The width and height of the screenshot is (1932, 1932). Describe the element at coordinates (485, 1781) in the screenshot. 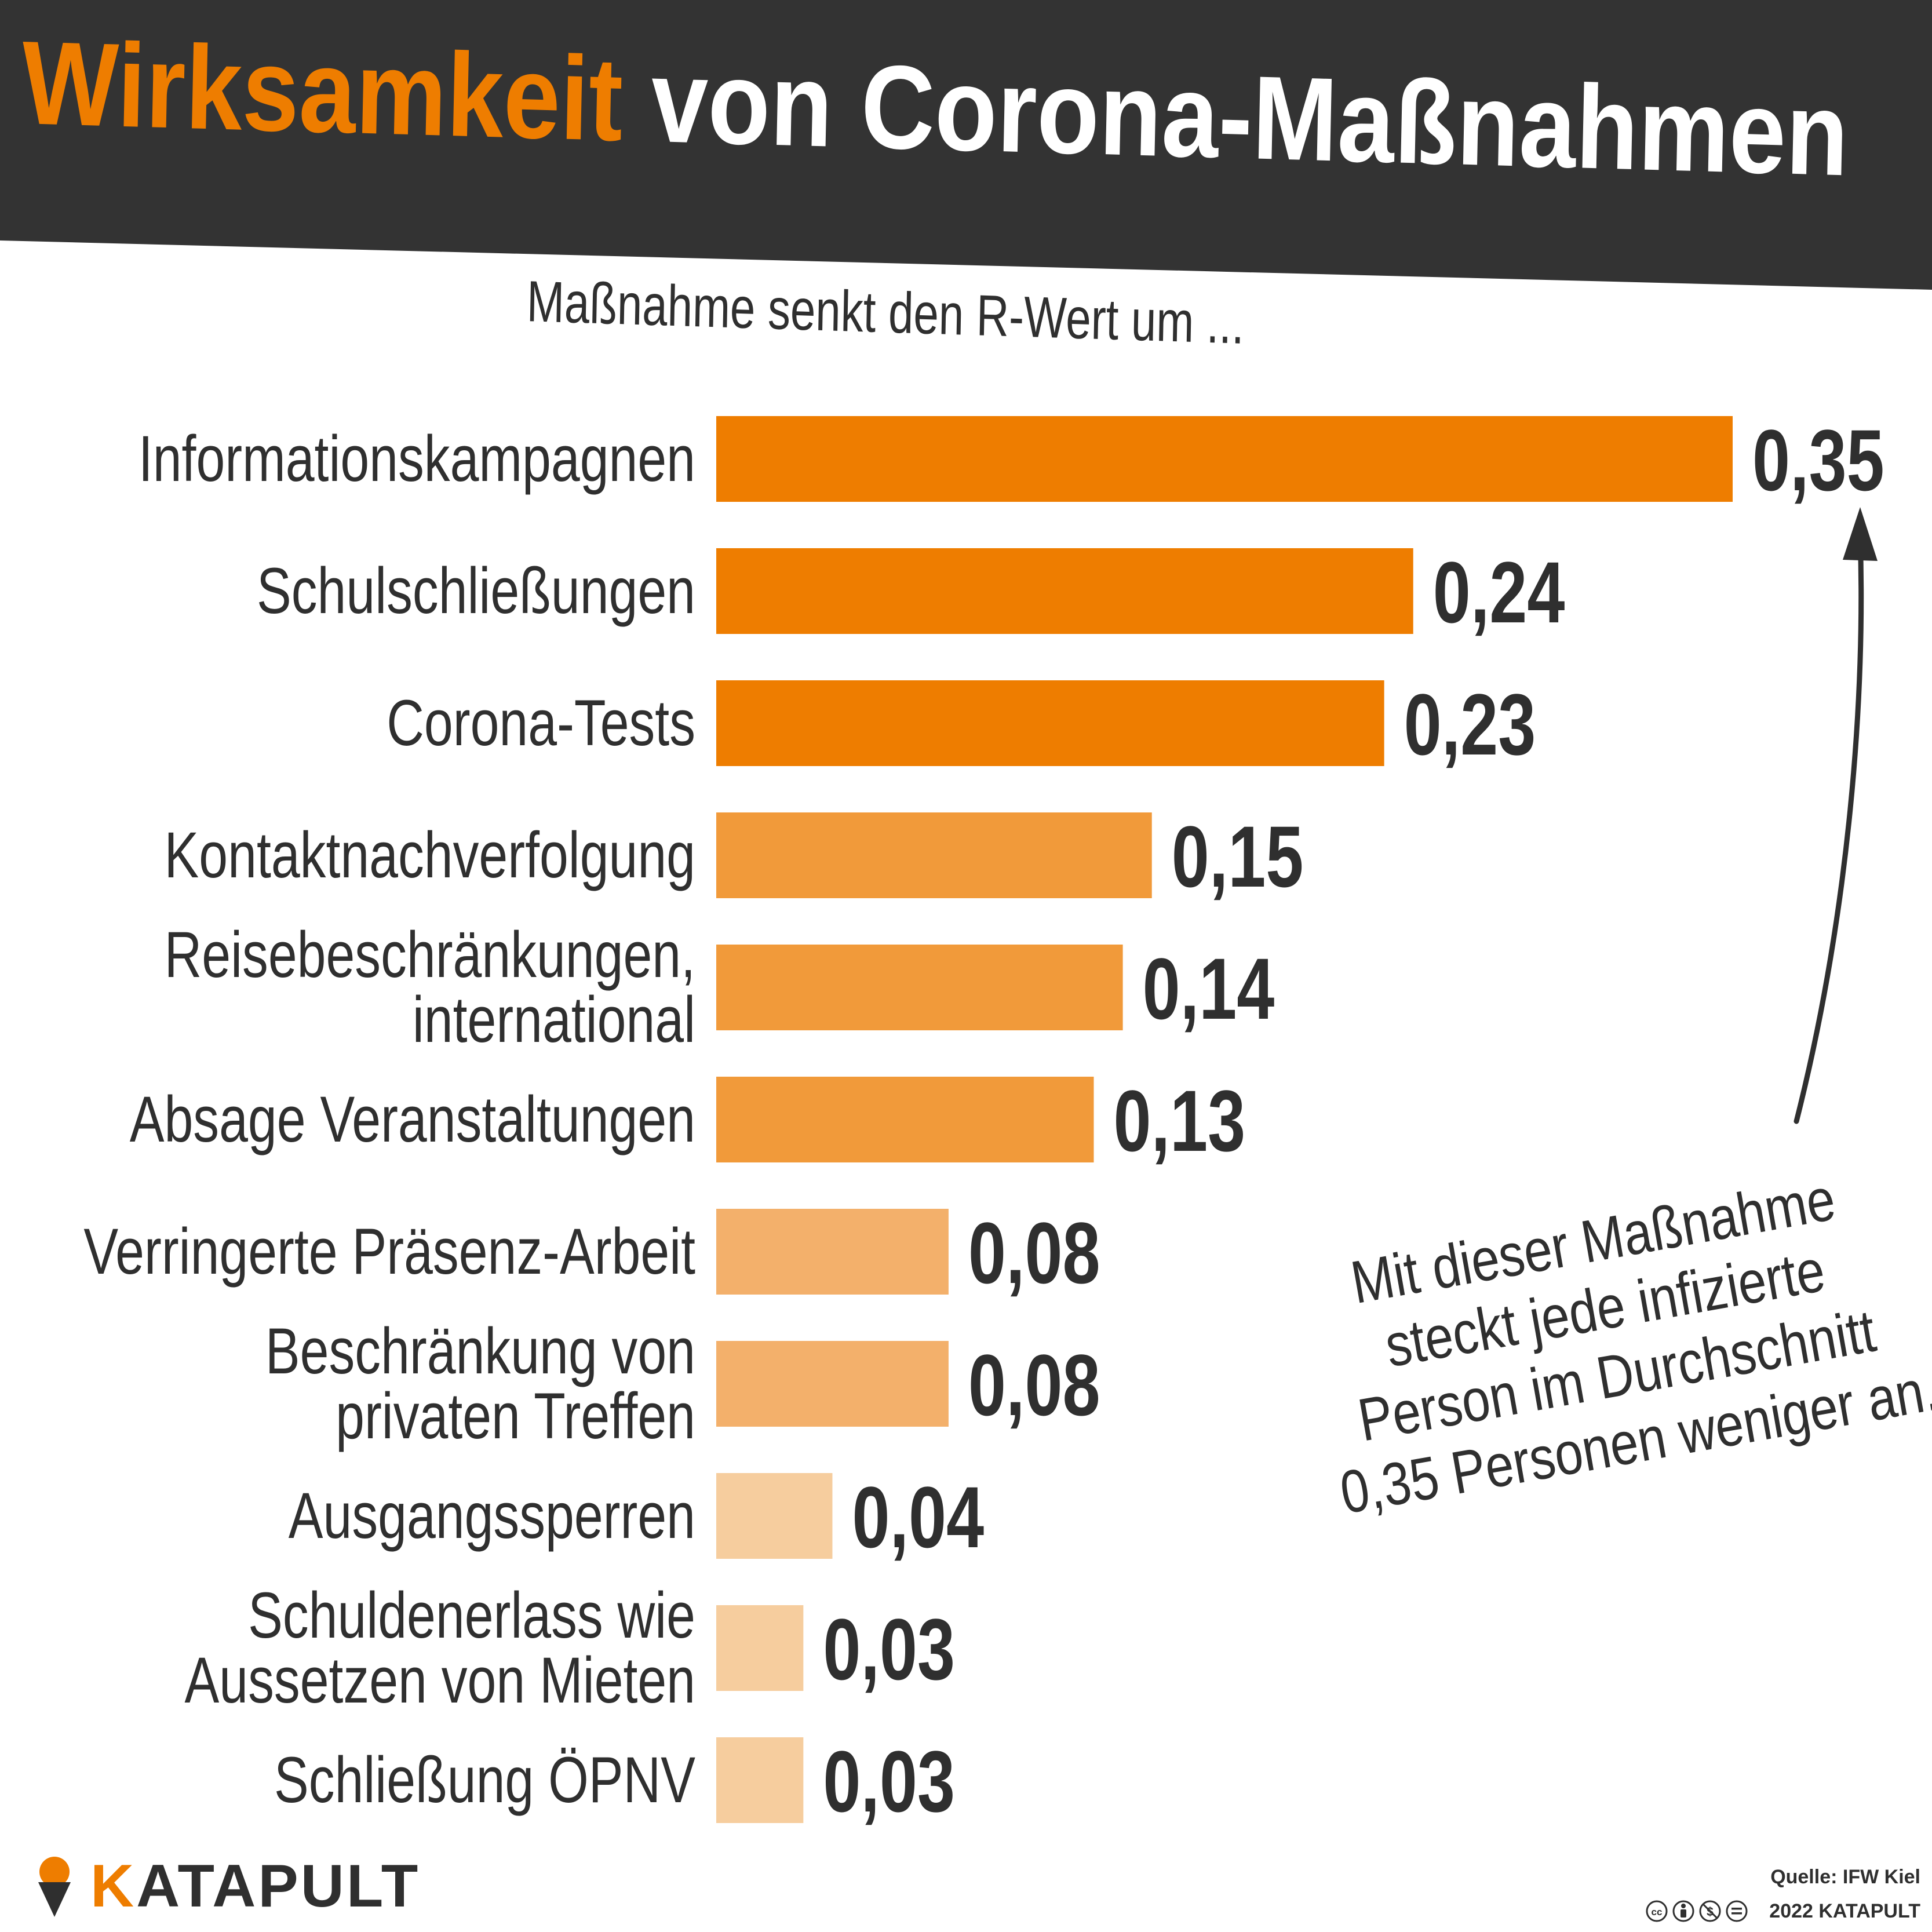

I see `category-label: Schließung ÖPNV` at that location.